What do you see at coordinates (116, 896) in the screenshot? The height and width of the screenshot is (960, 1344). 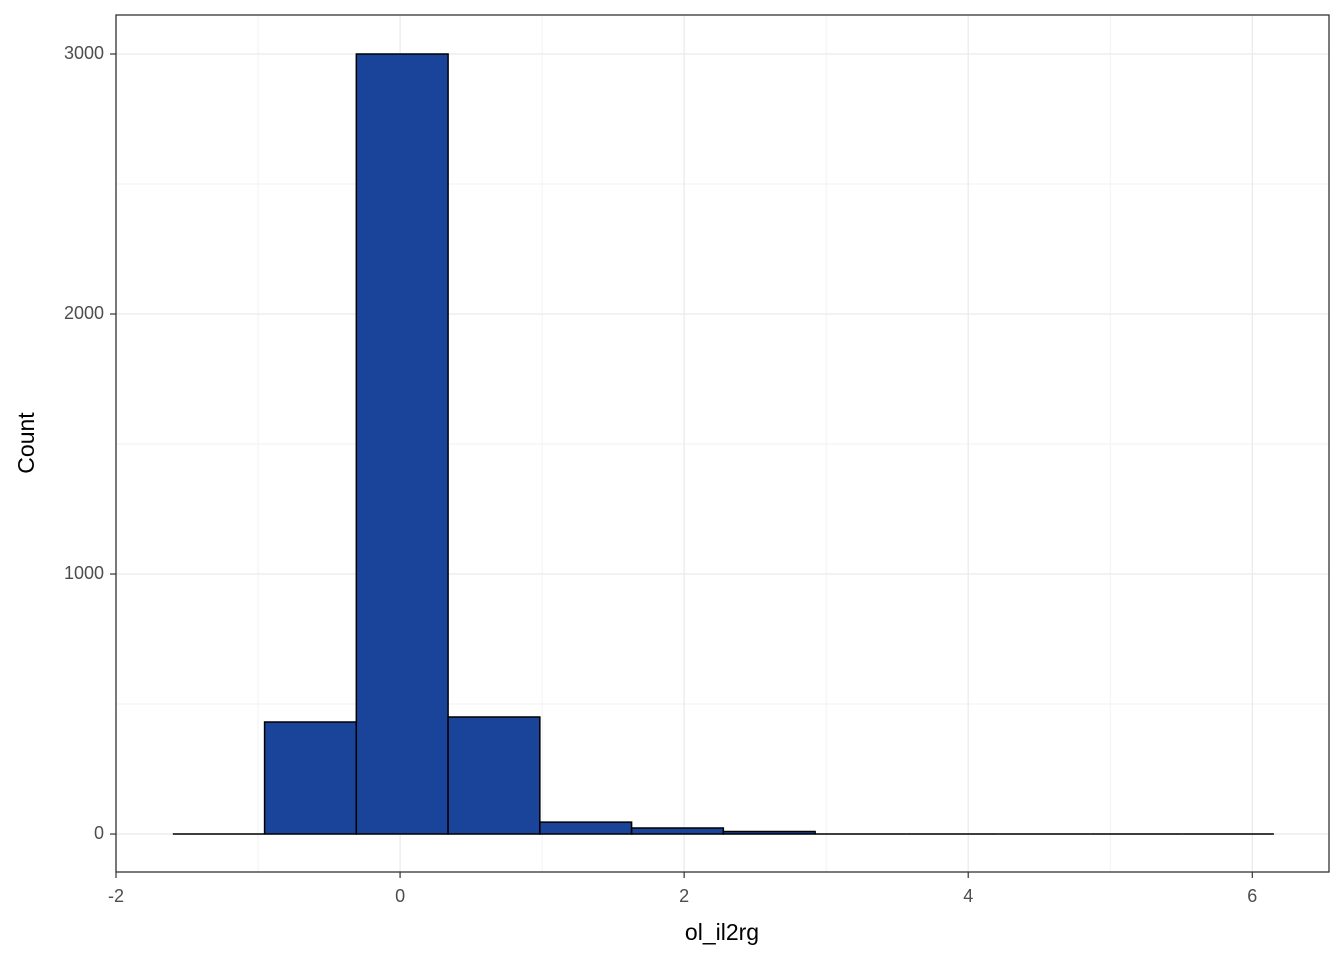 I see `x-tick-label: -2` at bounding box center [116, 896].